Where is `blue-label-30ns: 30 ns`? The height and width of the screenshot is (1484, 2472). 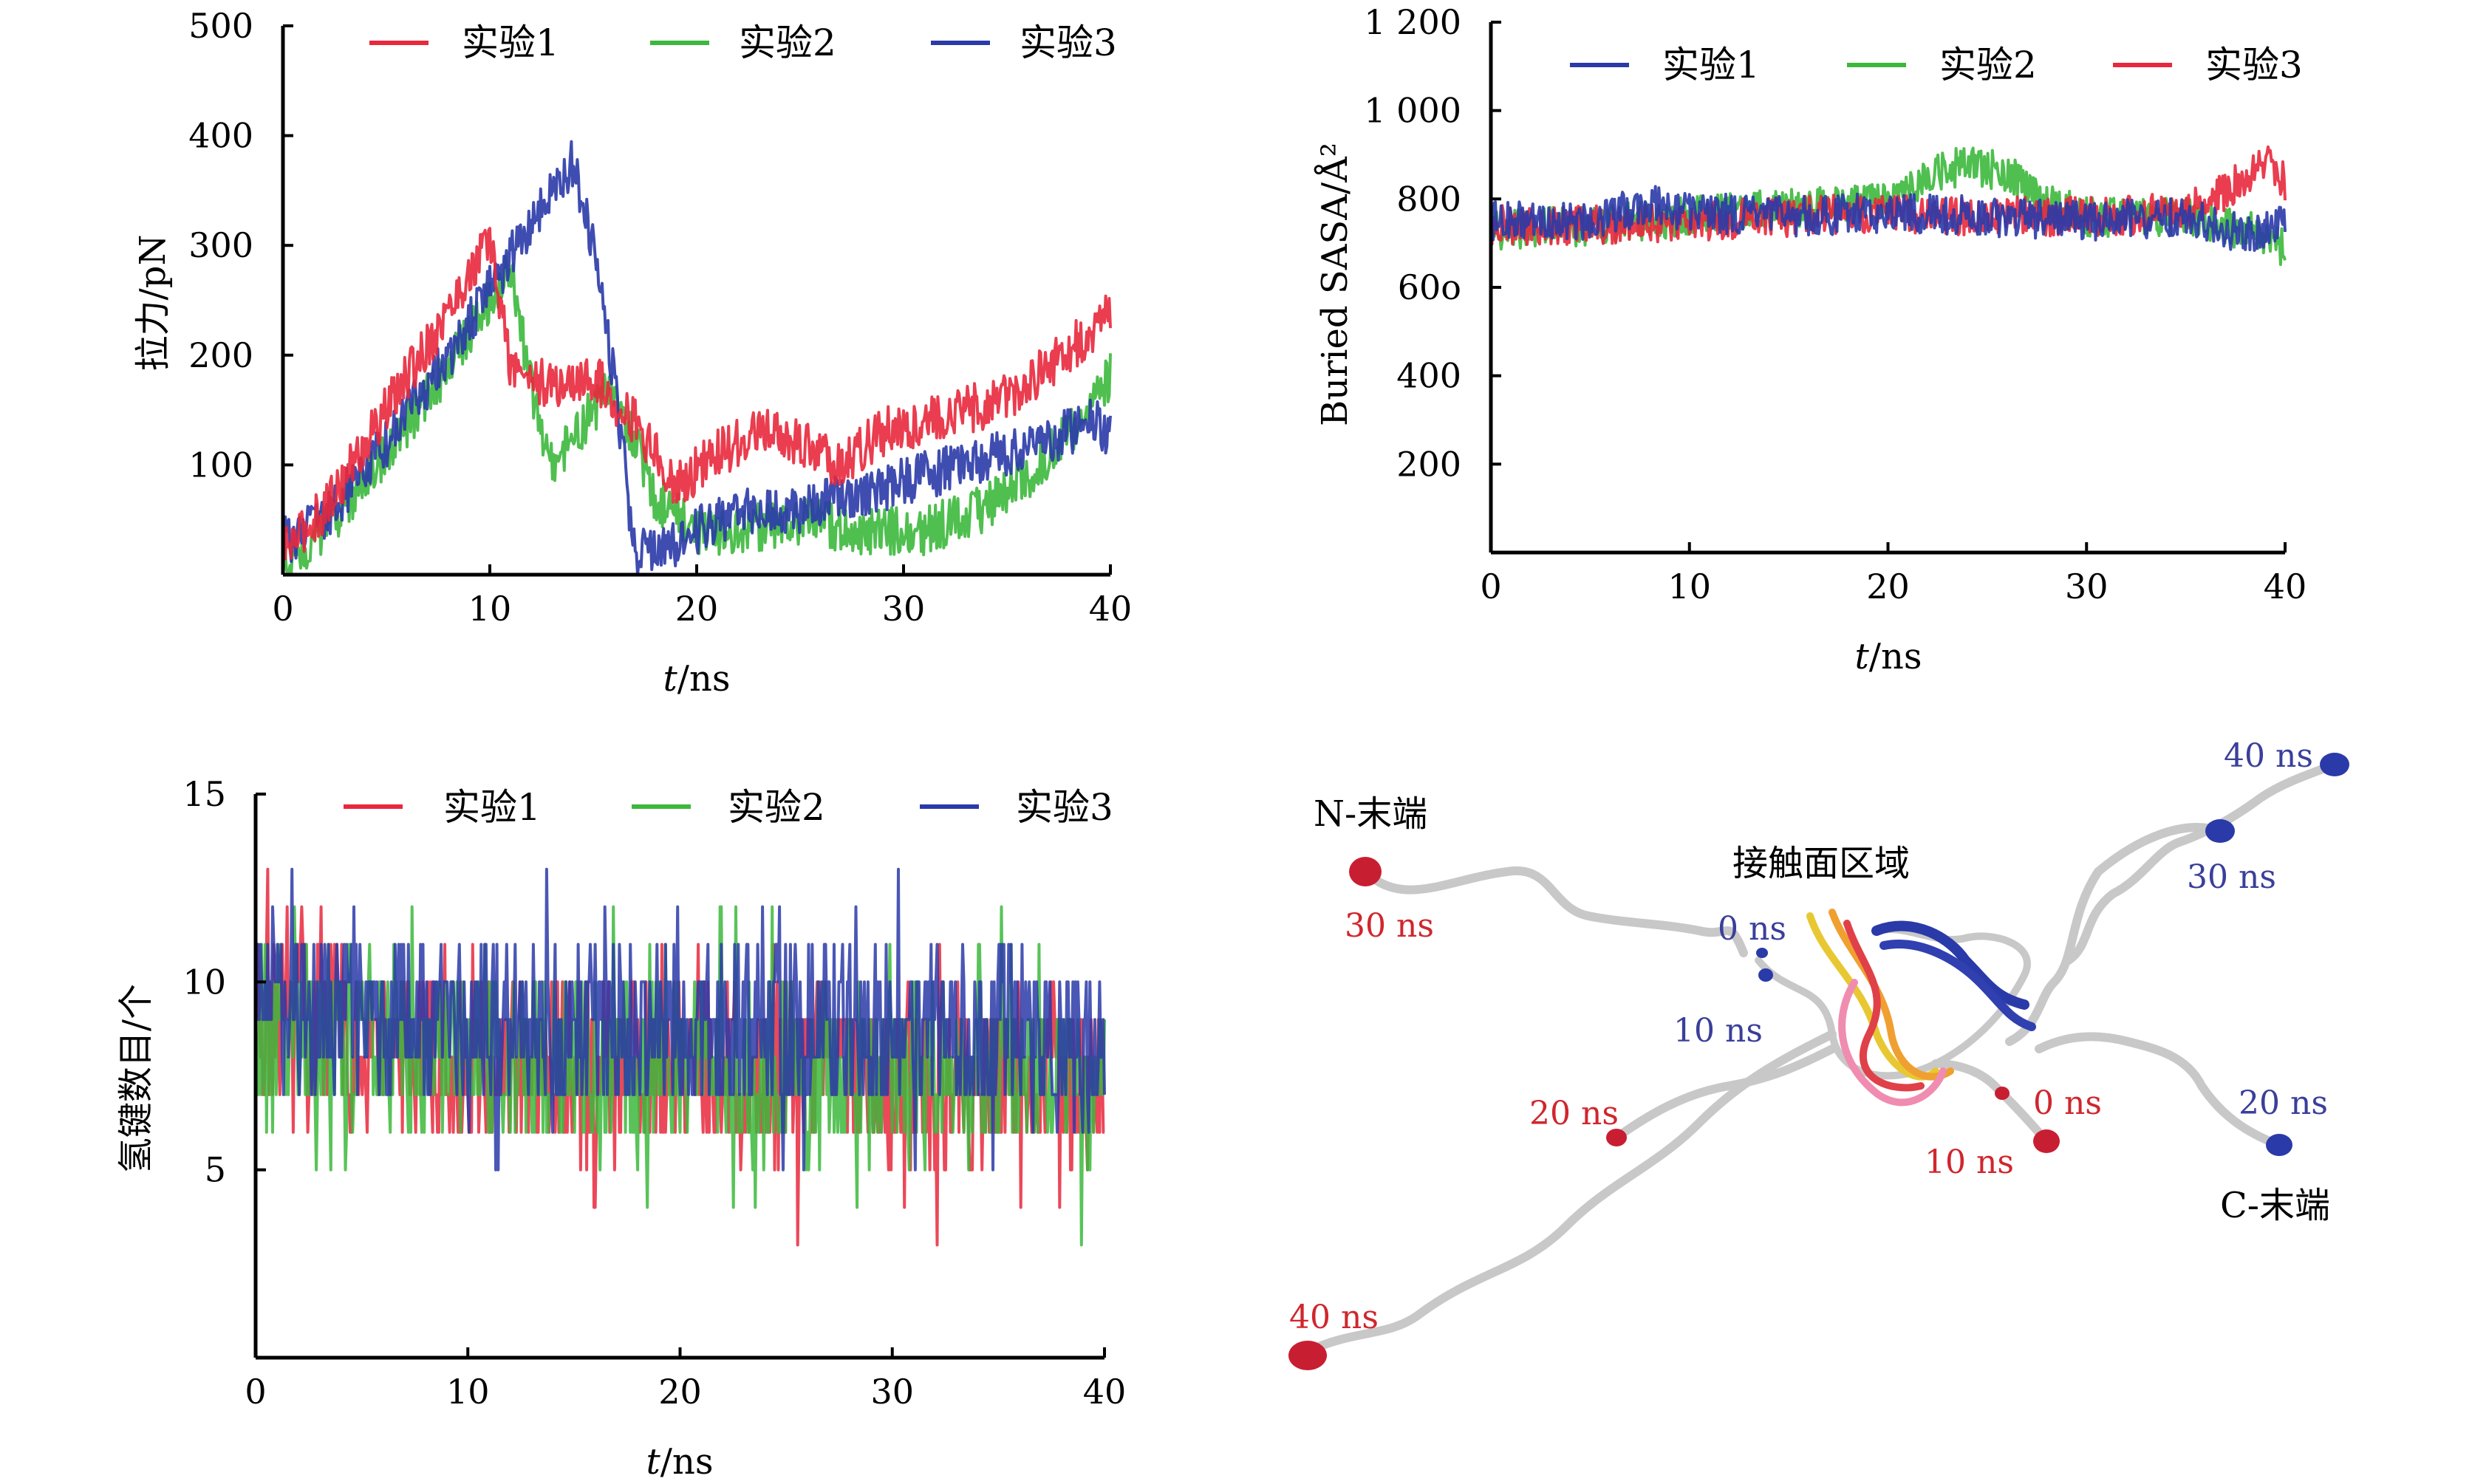
blue-label-30ns: 30 ns is located at coordinates (2231, 877).